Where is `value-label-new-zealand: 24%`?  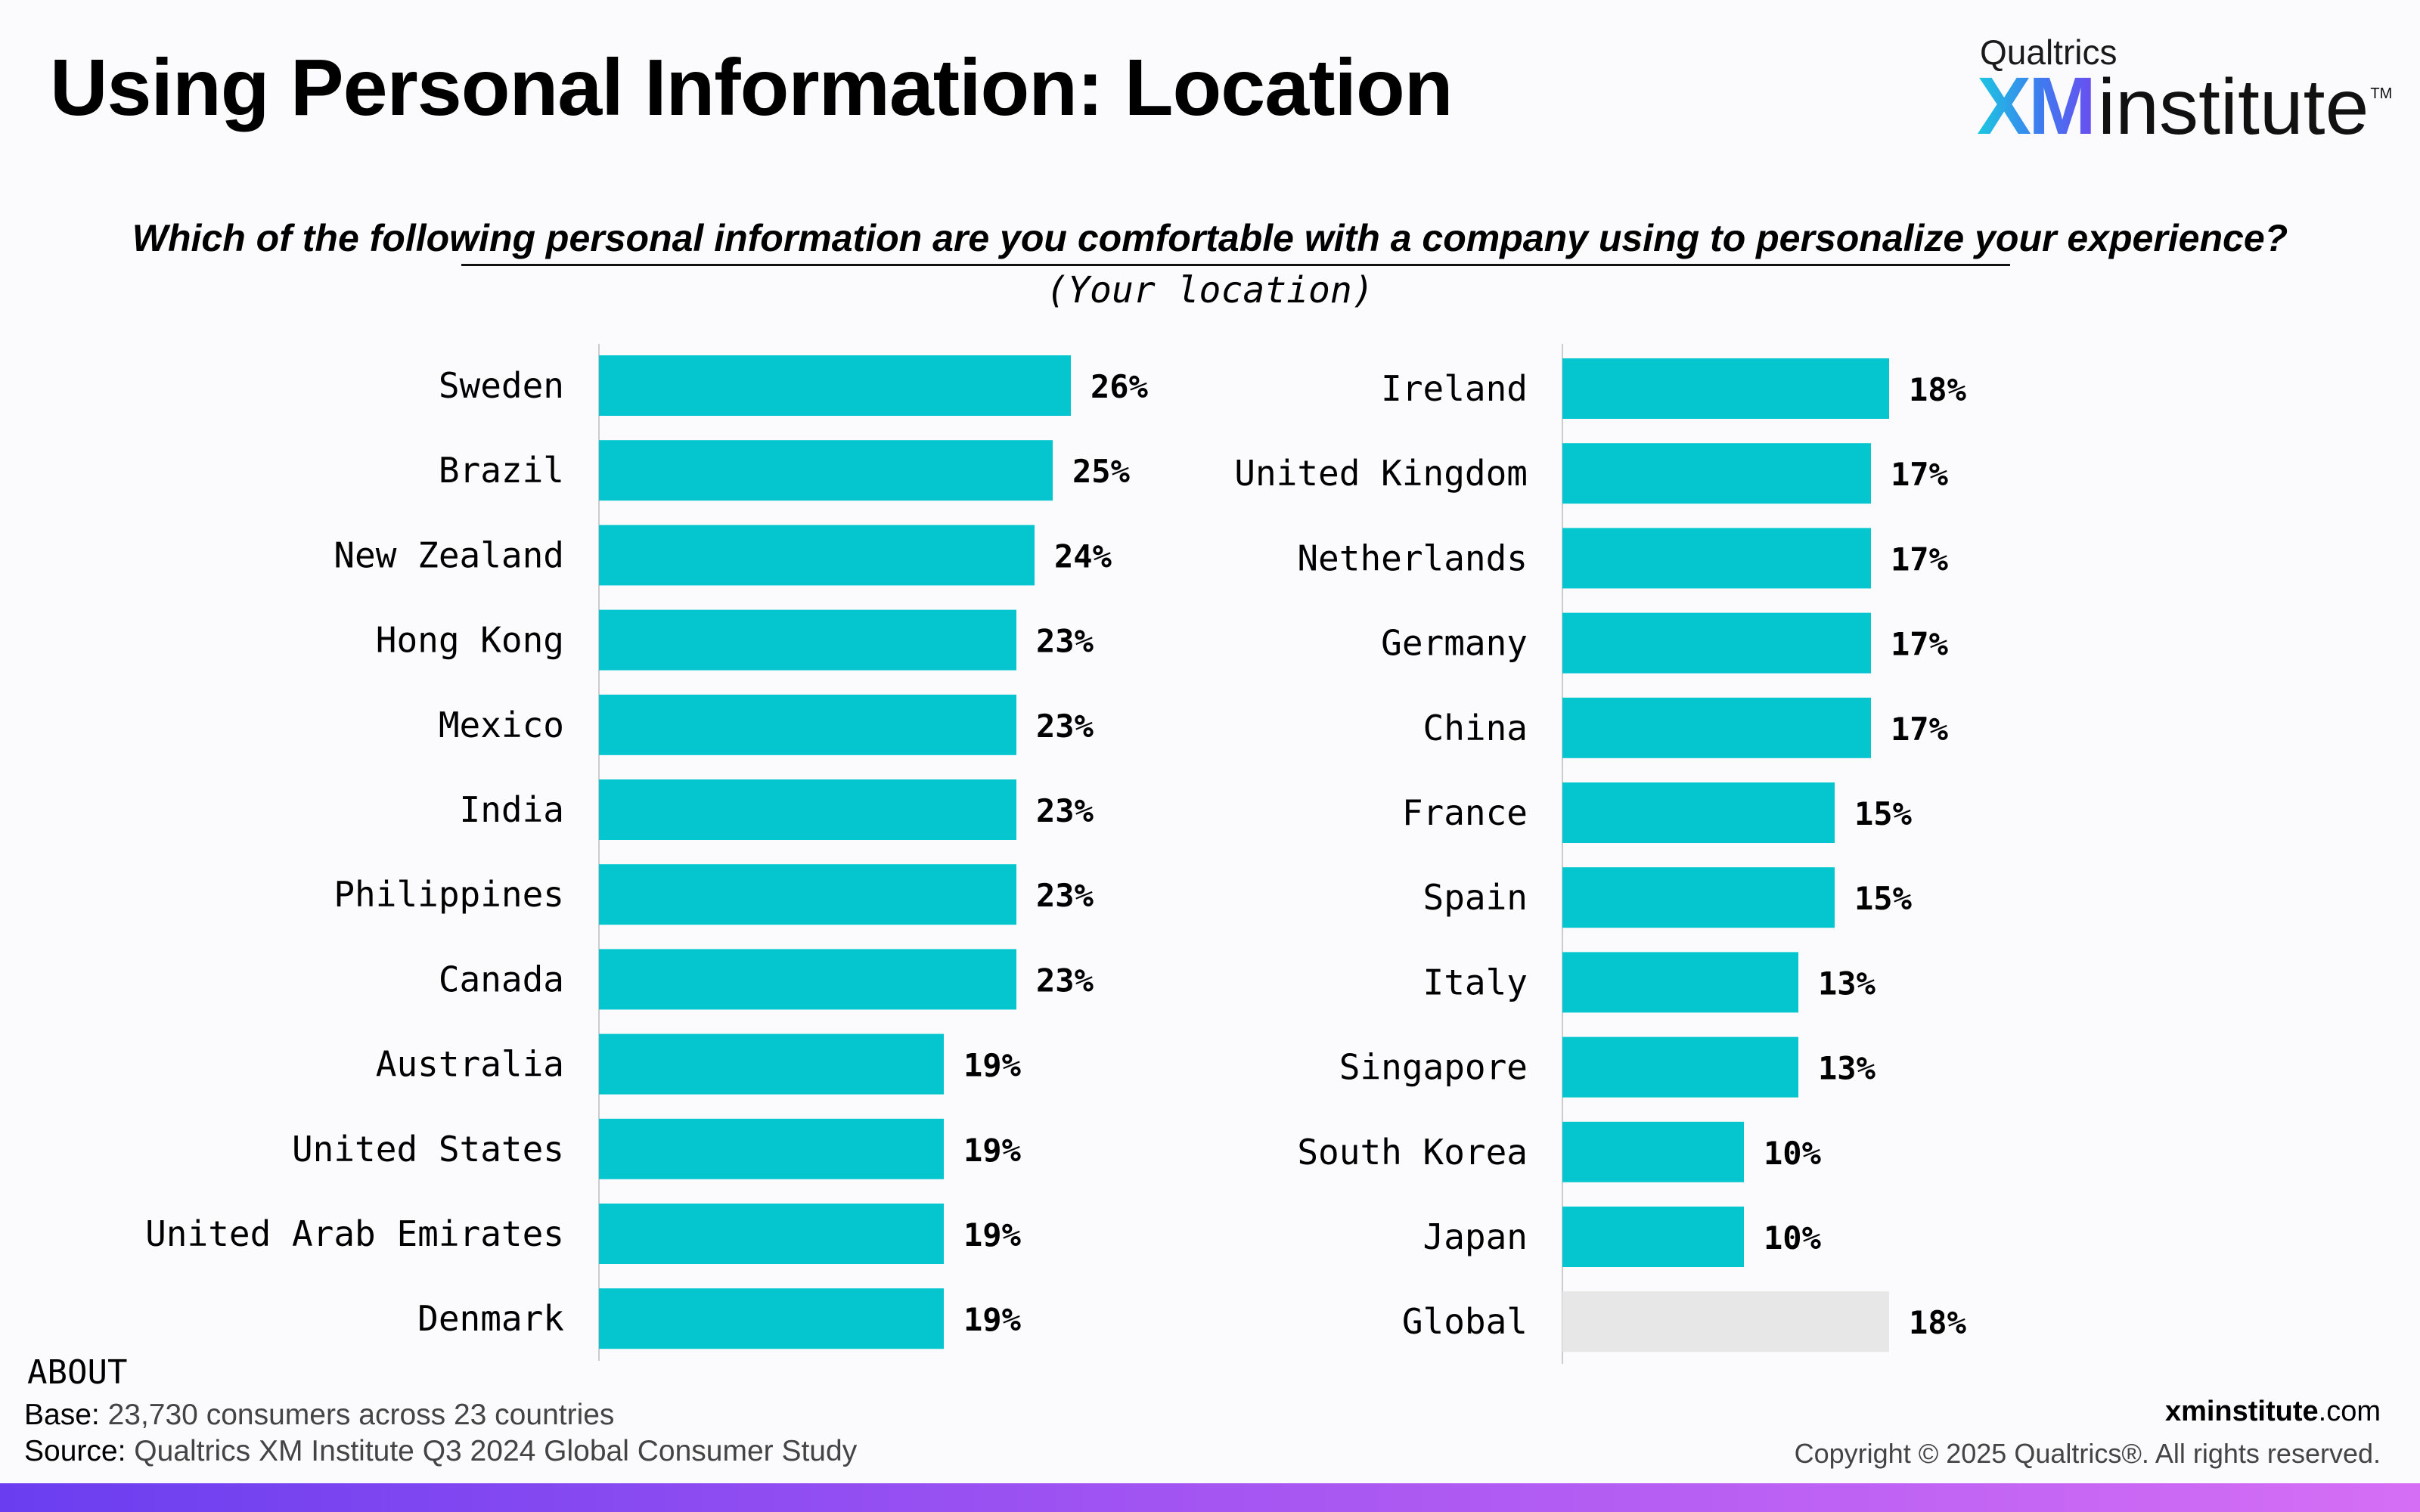
value-label-new-zealand: 24% is located at coordinates (1083, 556).